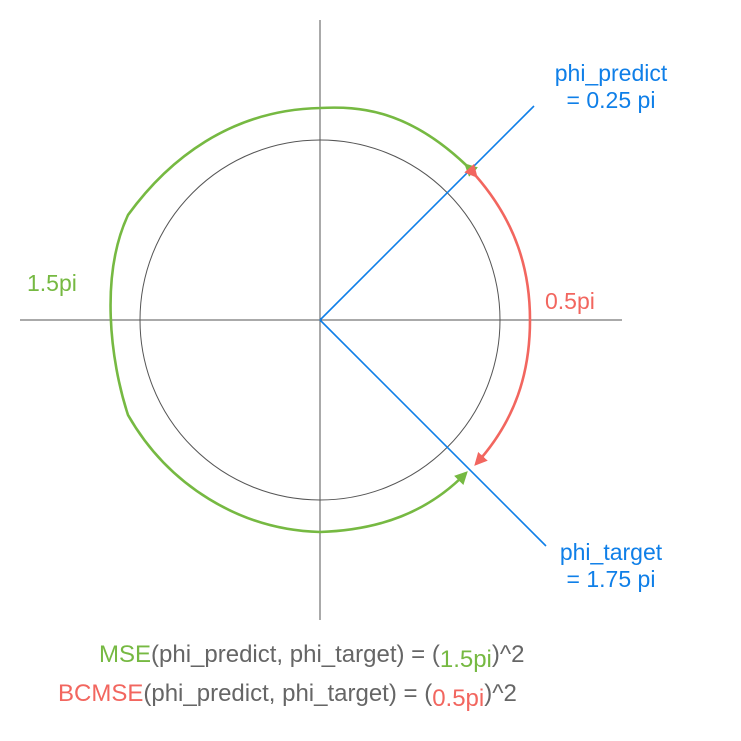 This screenshot has width=741, height=741. What do you see at coordinates (125, 654) in the screenshot?
I see `mse-formula-name: MSE` at bounding box center [125, 654].